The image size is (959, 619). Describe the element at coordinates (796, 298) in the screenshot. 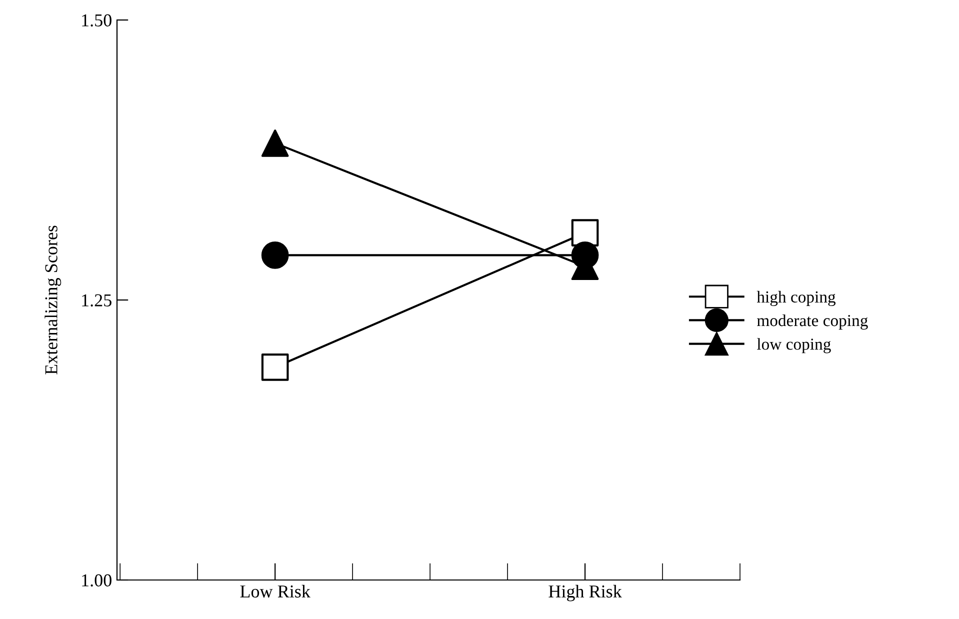

I see `legend-label: high coping` at that location.